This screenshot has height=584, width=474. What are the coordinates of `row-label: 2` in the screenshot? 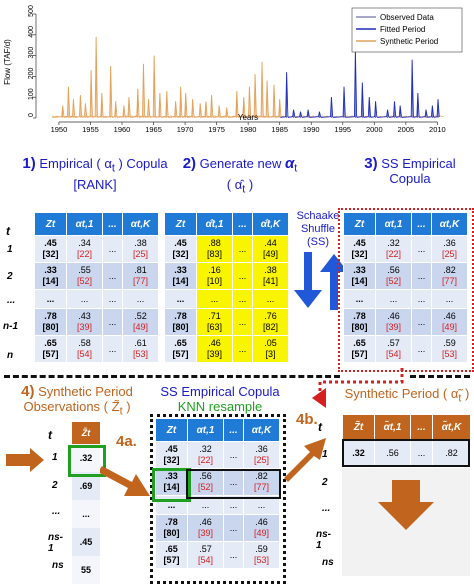 It's located at (10, 276).